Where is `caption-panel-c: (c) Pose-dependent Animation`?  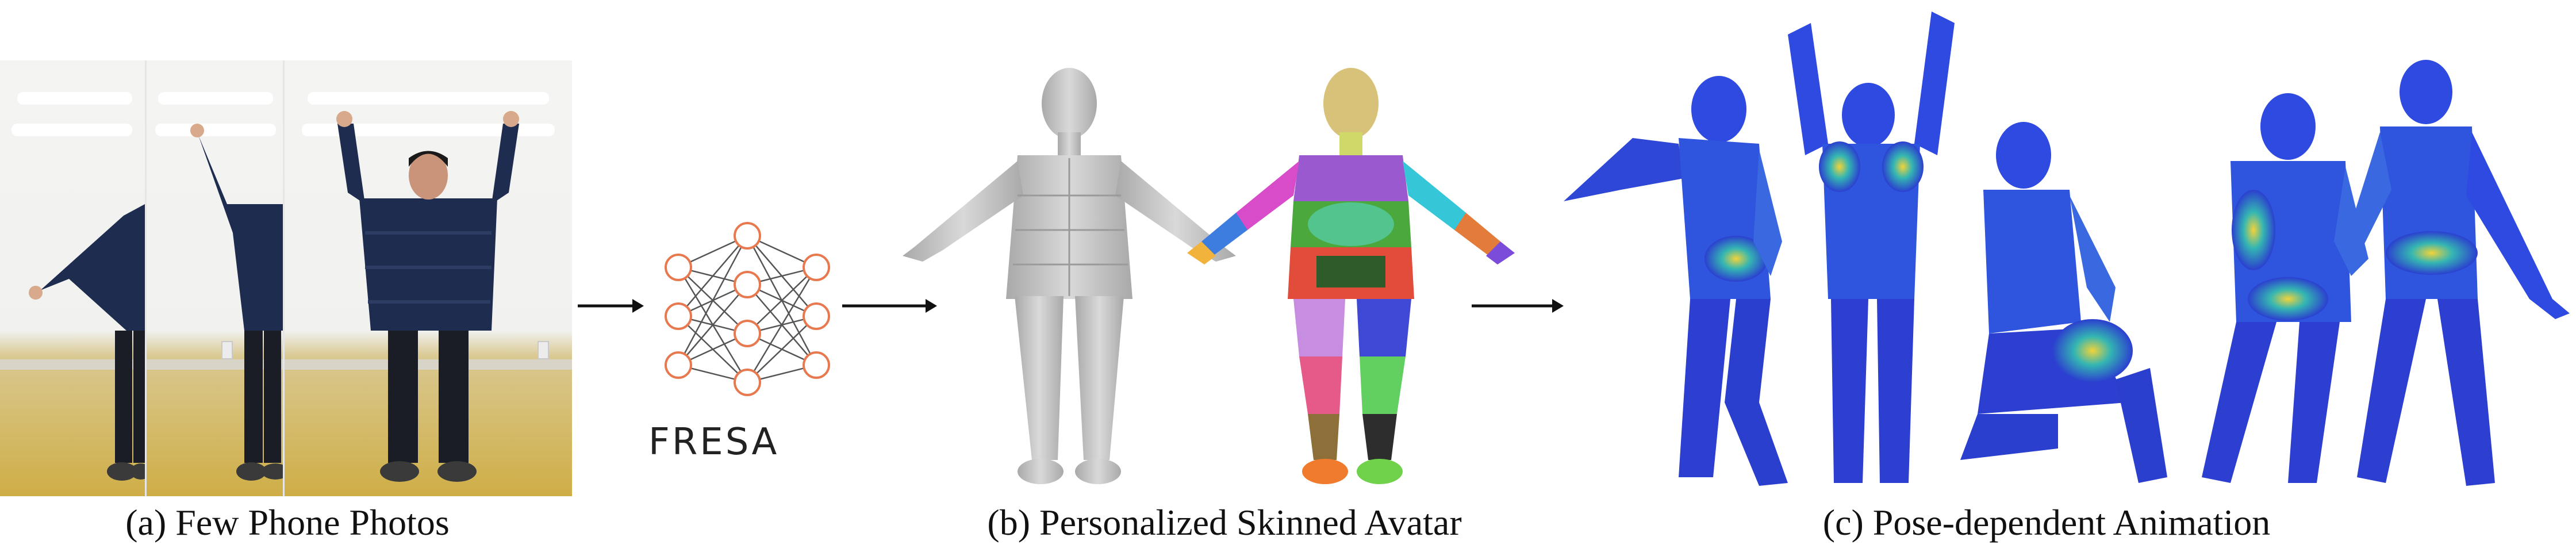 caption-panel-c: (c) Pose-dependent Animation is located at coordinates (2047, 522).